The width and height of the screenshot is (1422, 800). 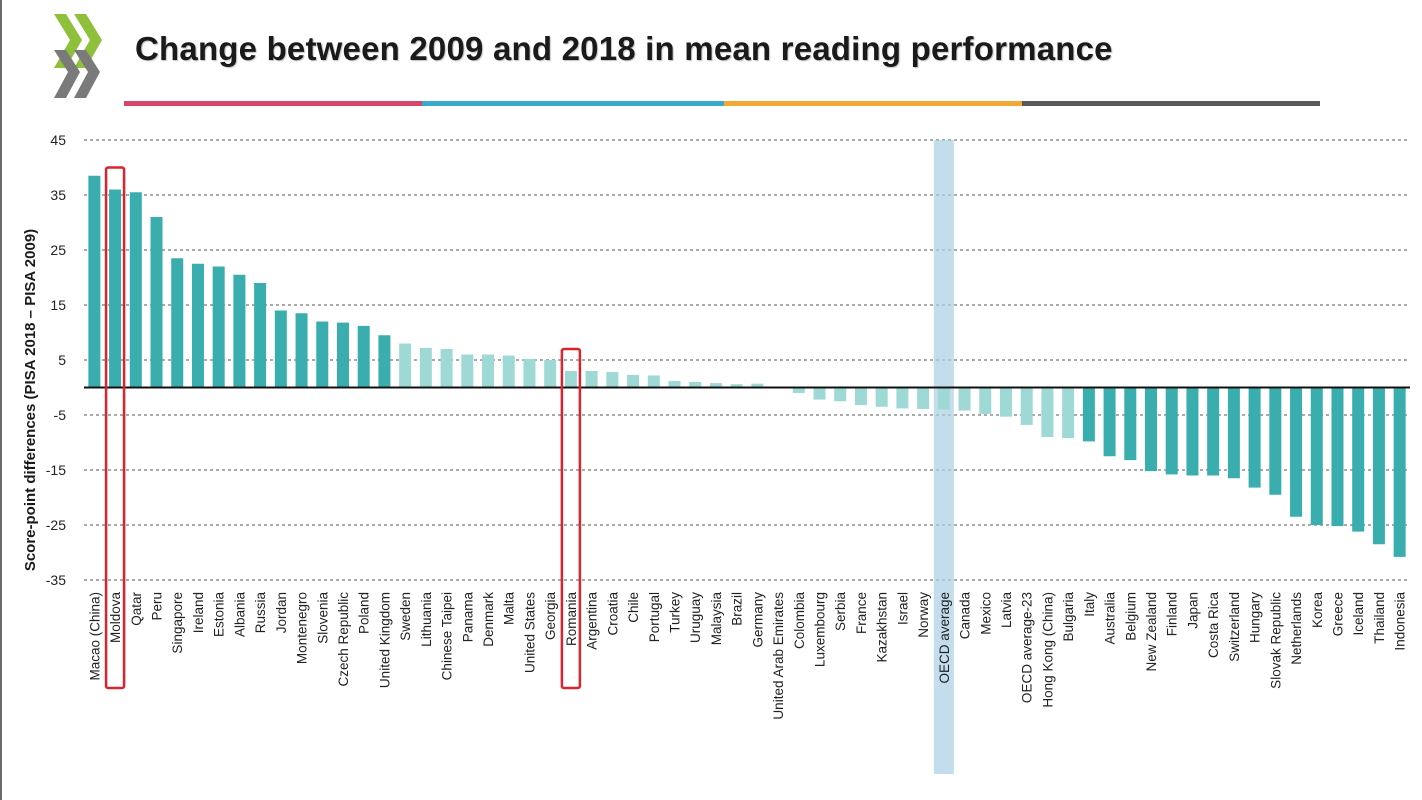 What do you see at coordinates (716, 619) in the screenshot?
I see `x-tick-label: Malaysia` at bounding box center [716, 619].